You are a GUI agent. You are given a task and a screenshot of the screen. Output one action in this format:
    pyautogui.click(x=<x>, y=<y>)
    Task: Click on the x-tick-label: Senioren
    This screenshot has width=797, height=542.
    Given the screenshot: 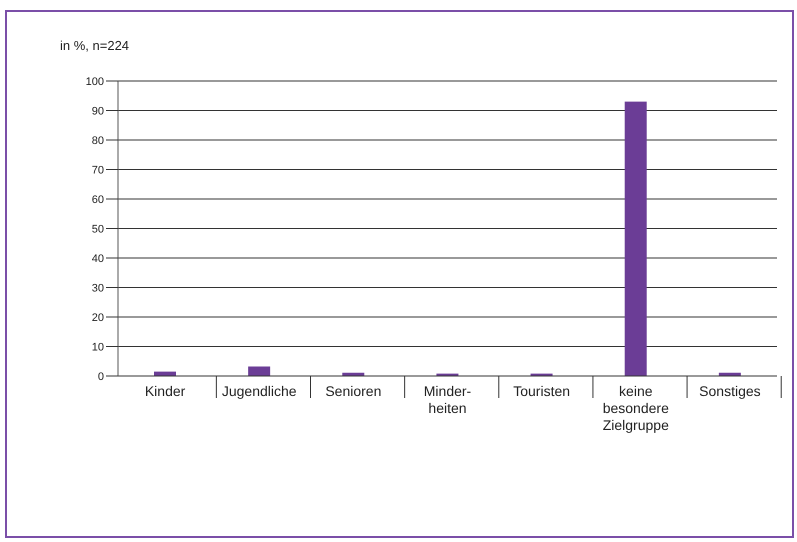 What is the action you would take?
    pyautogui.click(x=353, y=391)
    